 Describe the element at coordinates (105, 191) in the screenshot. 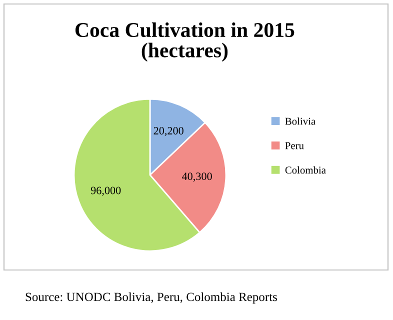

I see `data-label: 96,000` at that location.